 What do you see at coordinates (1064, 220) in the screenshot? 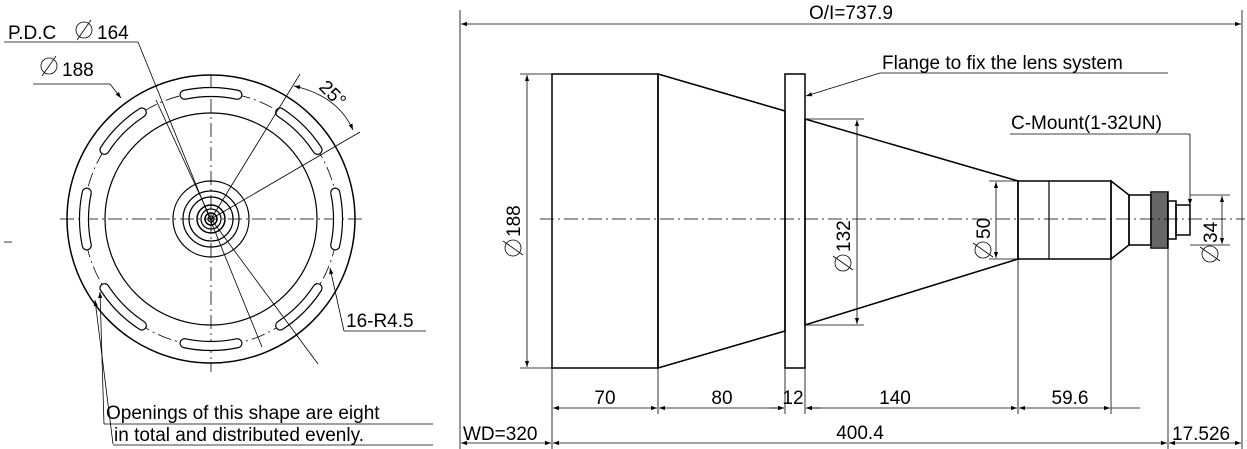
I see `rear-barrel` at bounding box center [1064, 220].